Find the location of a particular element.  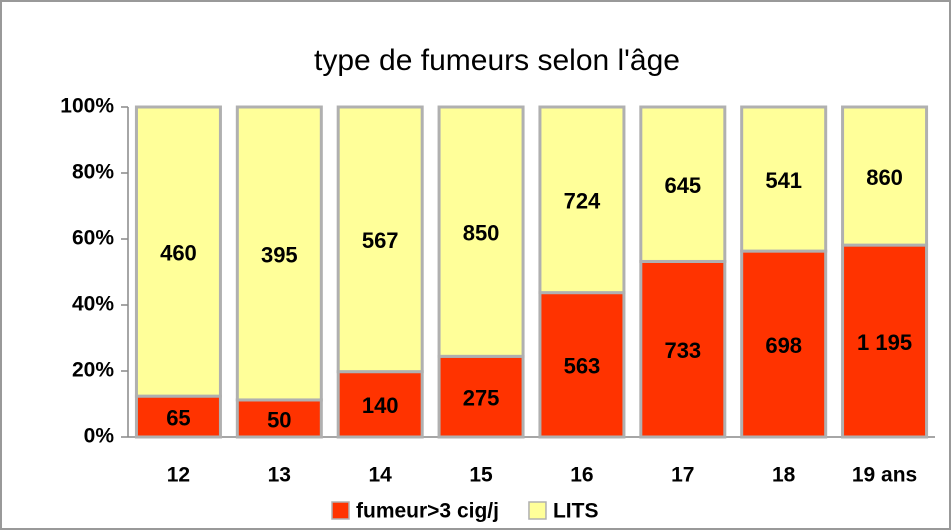

x-tick-label: 16 is located at coordinates (581, 475).